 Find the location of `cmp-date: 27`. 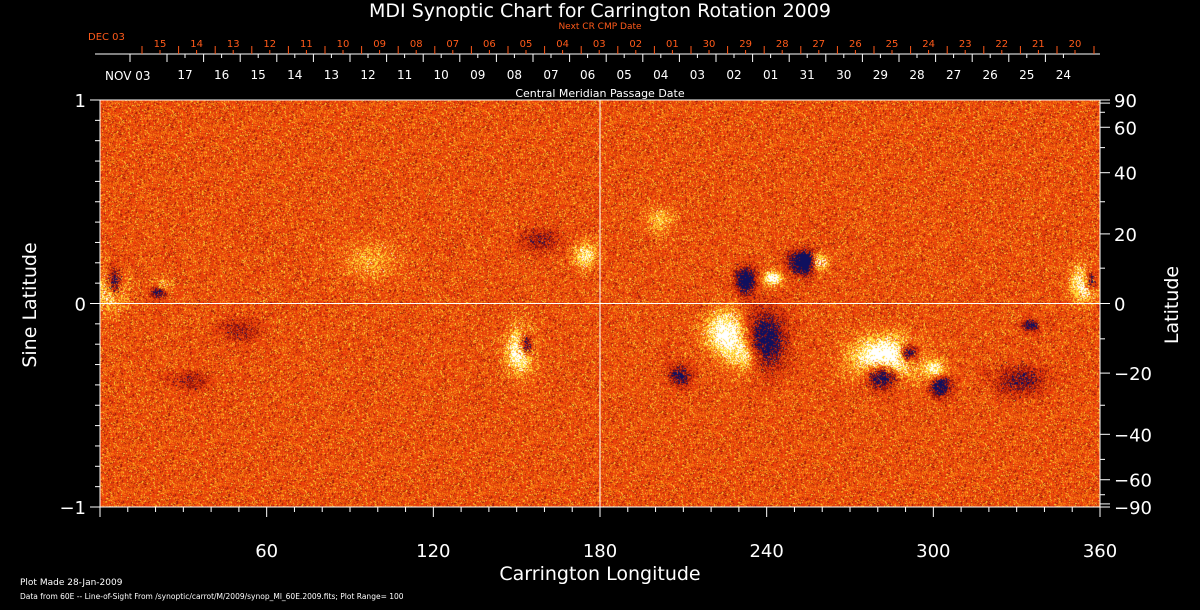

cmp-date: 27 is located at coordinates (953, 75).